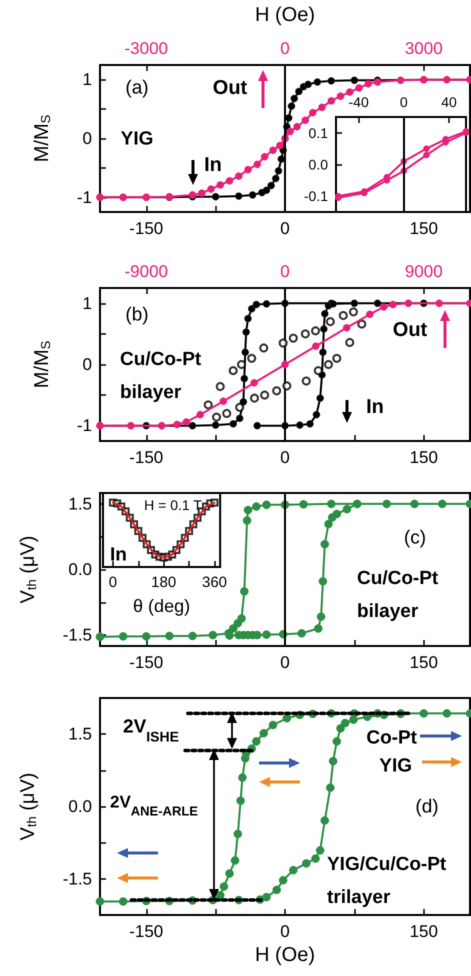 This screenshot has width=471, height=976. What do you see at coordinates (137, 315) in the screenshot?
I see `annotation: (b)` at bounding box center [137, 315].